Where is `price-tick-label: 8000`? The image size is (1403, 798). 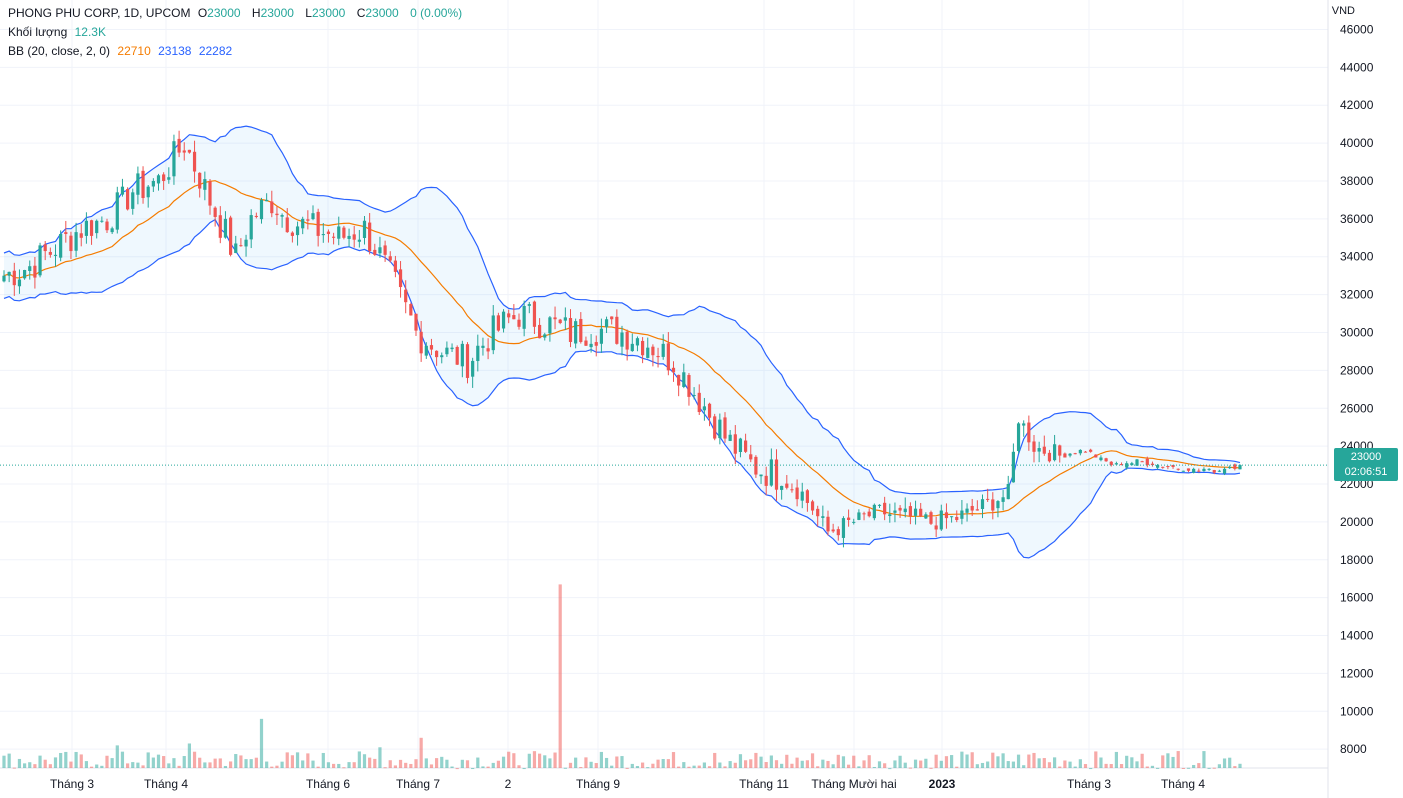 price-tick-label: 8000 is located at coordinates (1353, 749).